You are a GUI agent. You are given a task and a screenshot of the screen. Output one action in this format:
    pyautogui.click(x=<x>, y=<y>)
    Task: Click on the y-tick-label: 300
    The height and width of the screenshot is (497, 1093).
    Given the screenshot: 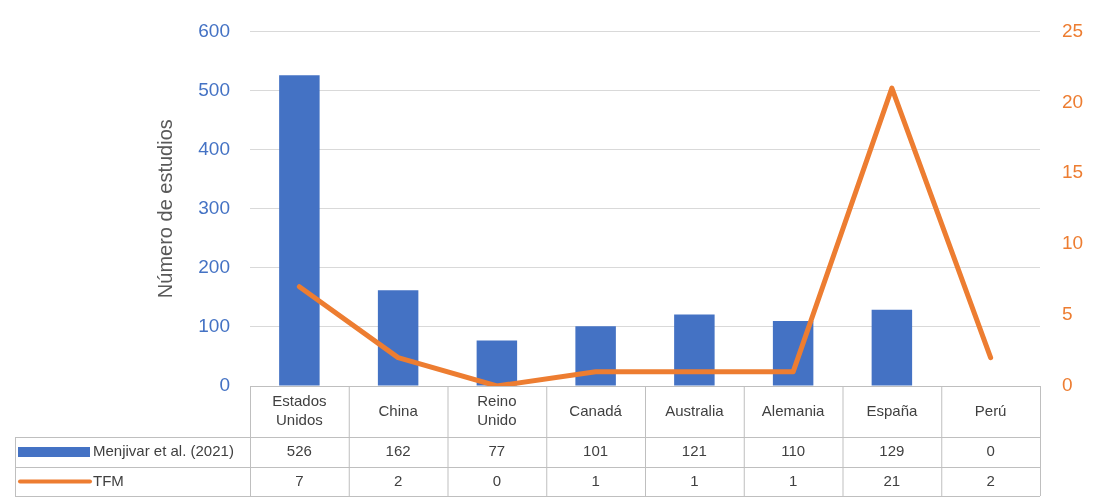 What is the action you would take?
    pyautogui.click(x=214, y=207)
    